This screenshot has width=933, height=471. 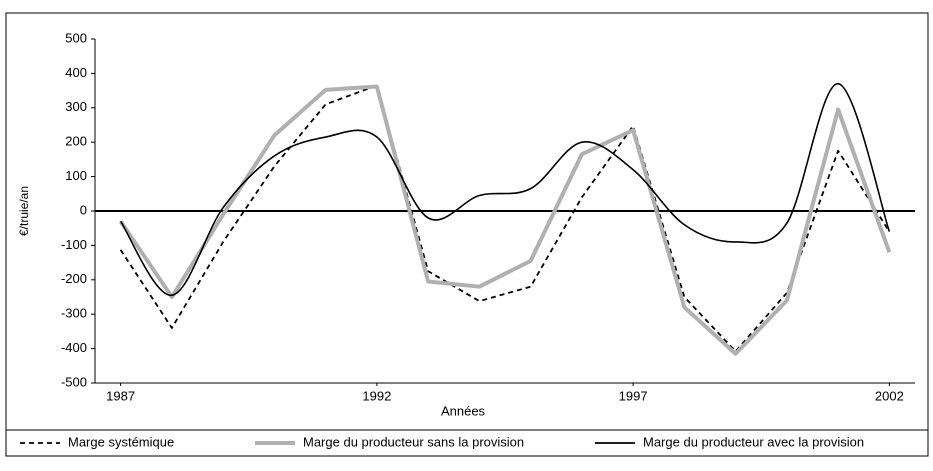 I want to click on y-tick-label: 100, so click(x=76, y=175).